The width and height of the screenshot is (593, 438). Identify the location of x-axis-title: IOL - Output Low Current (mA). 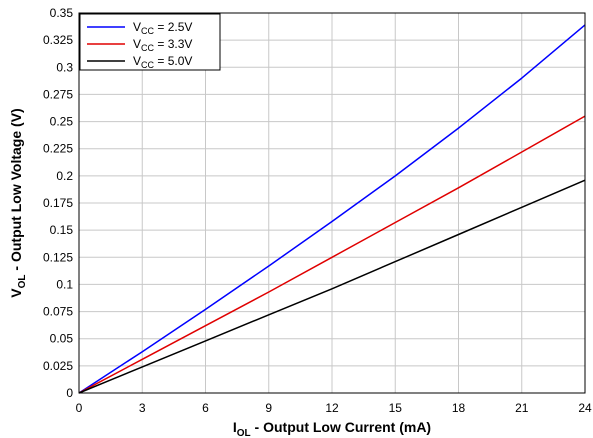
(332, 428).